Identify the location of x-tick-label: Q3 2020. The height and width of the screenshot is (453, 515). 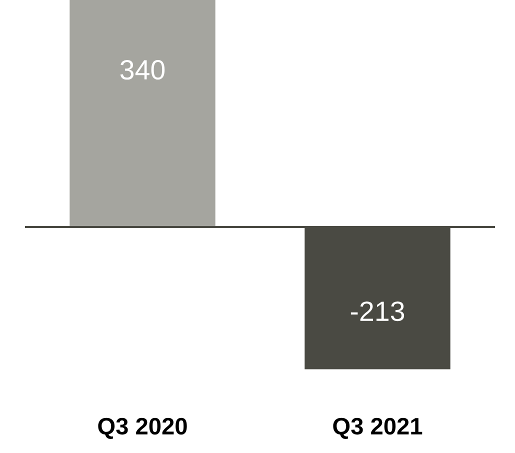
(142, 428).